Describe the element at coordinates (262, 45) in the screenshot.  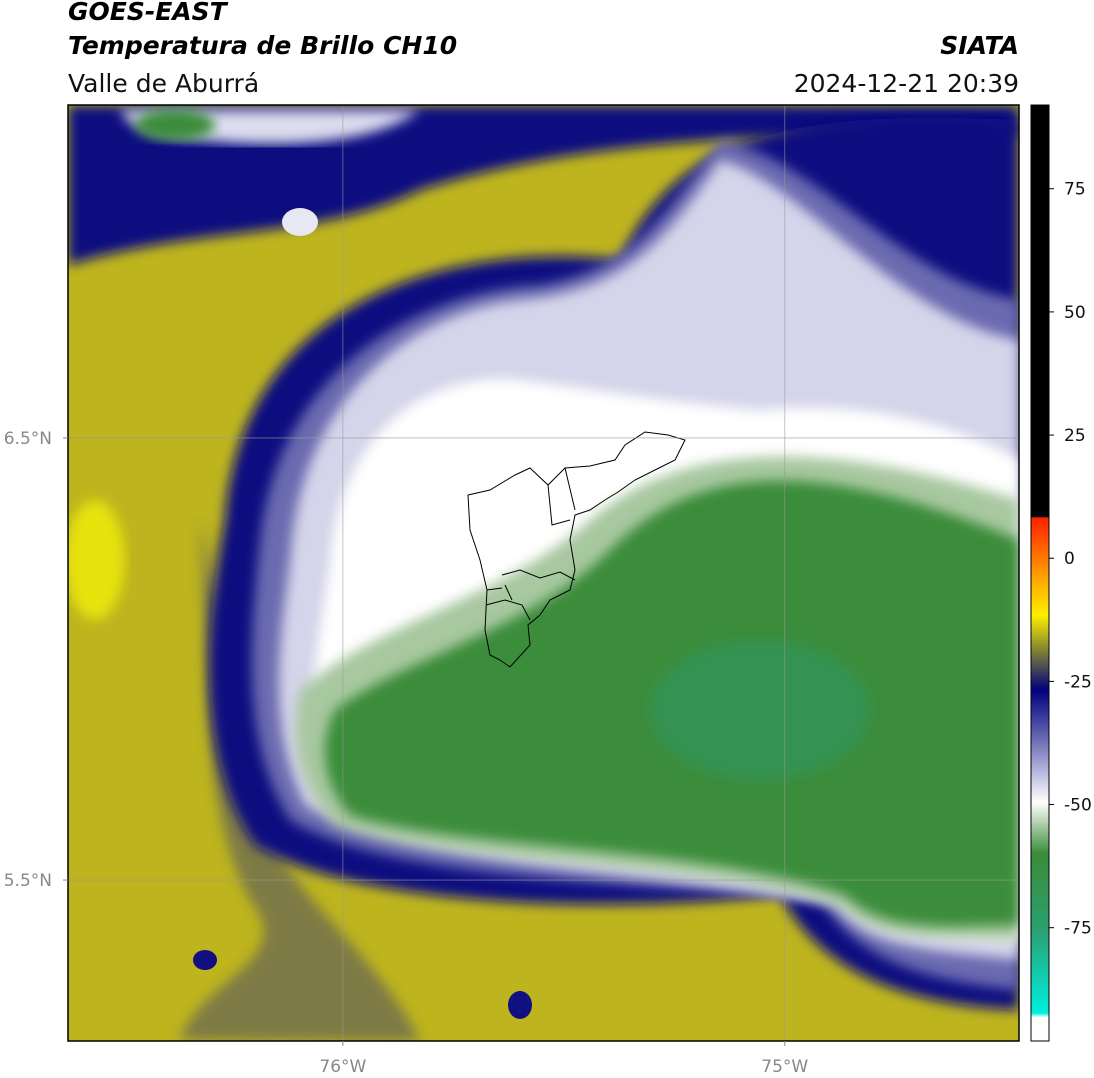
I see `subtitle: Temperatura de Brillo CH10` at that location.